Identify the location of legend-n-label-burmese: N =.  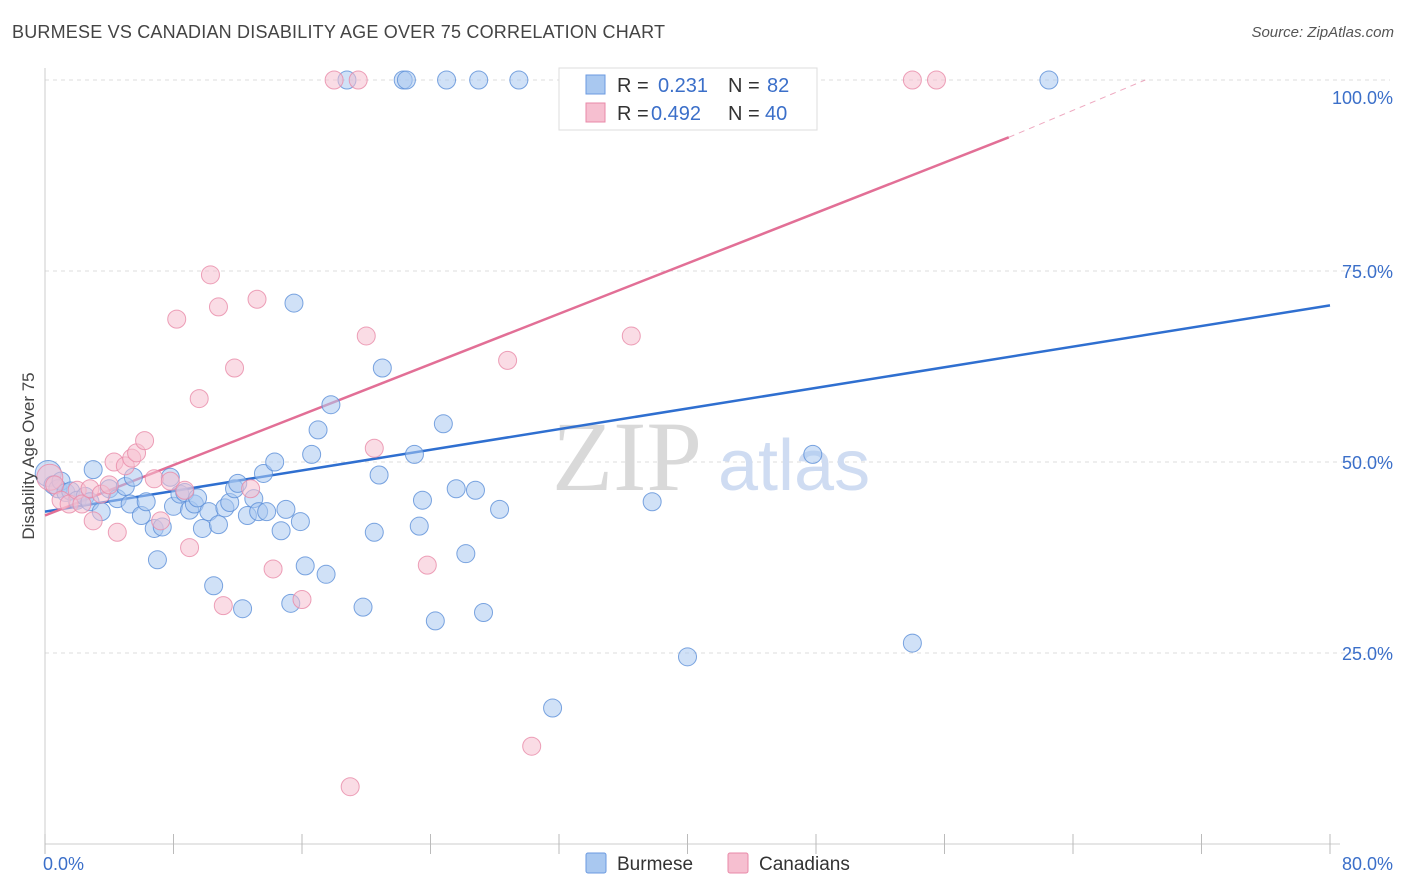
(744, 86).